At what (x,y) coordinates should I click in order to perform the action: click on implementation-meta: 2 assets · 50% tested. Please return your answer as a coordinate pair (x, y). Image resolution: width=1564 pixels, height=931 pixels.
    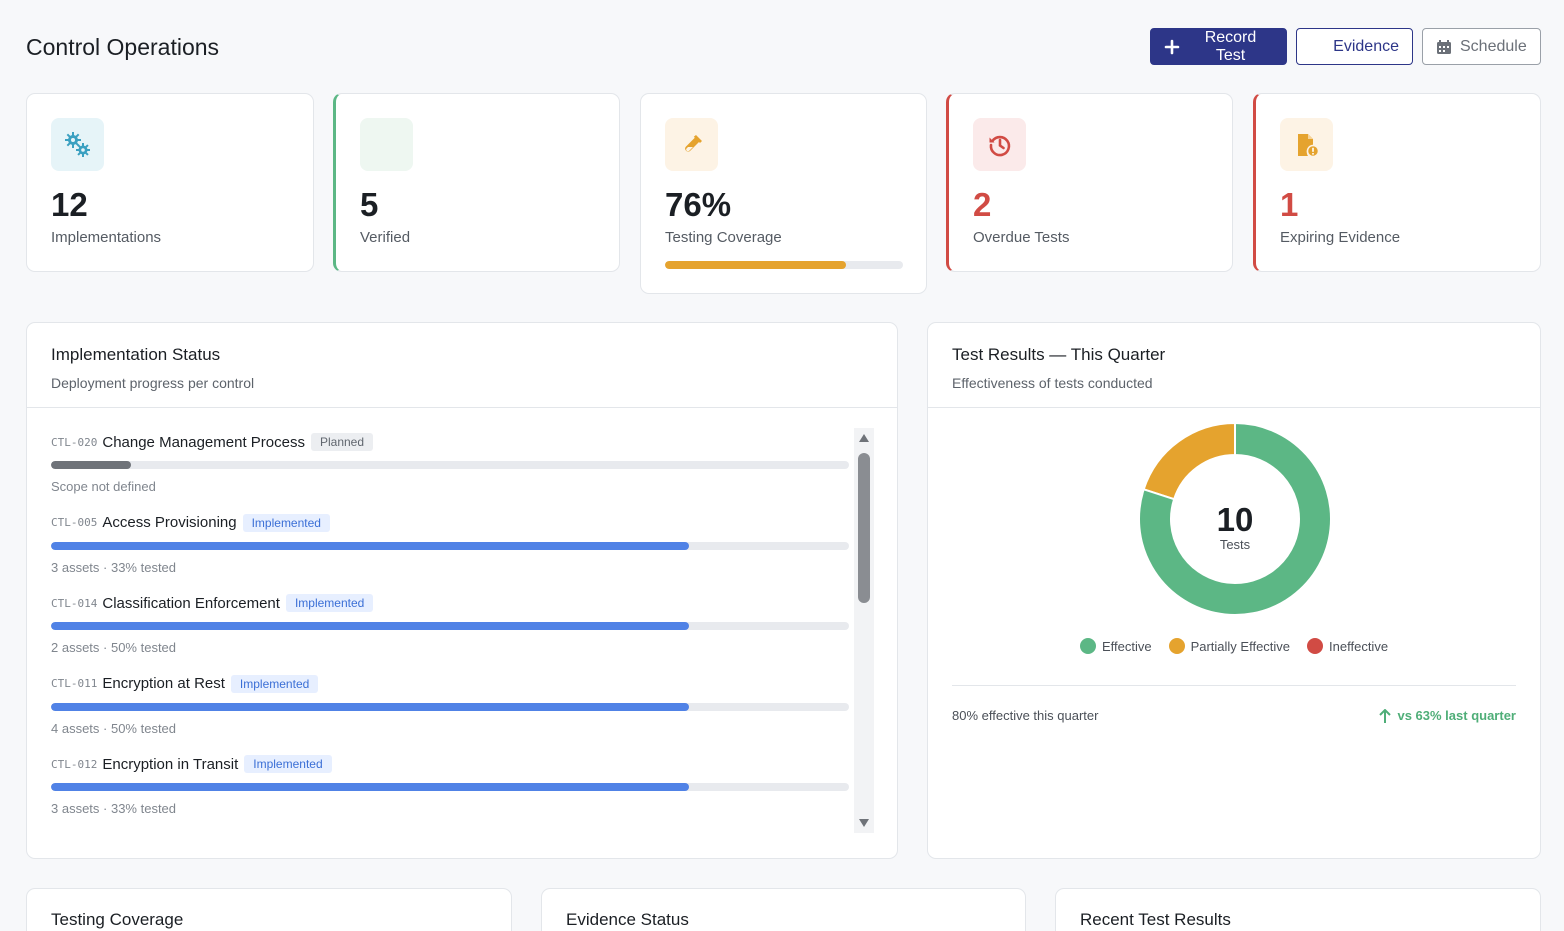
    Looking at the image, I should click on (114, 647).